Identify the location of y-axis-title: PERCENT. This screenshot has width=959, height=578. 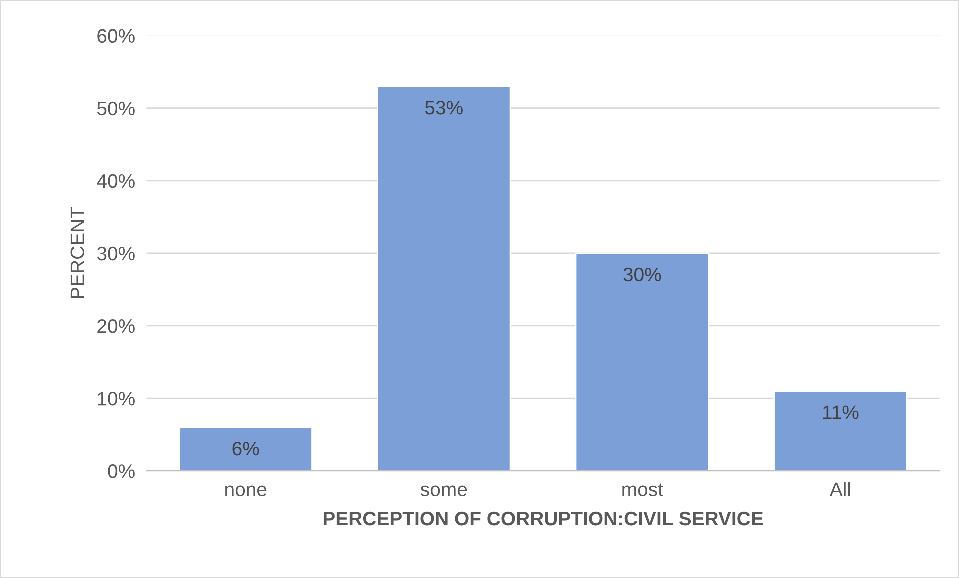
(77, 252).